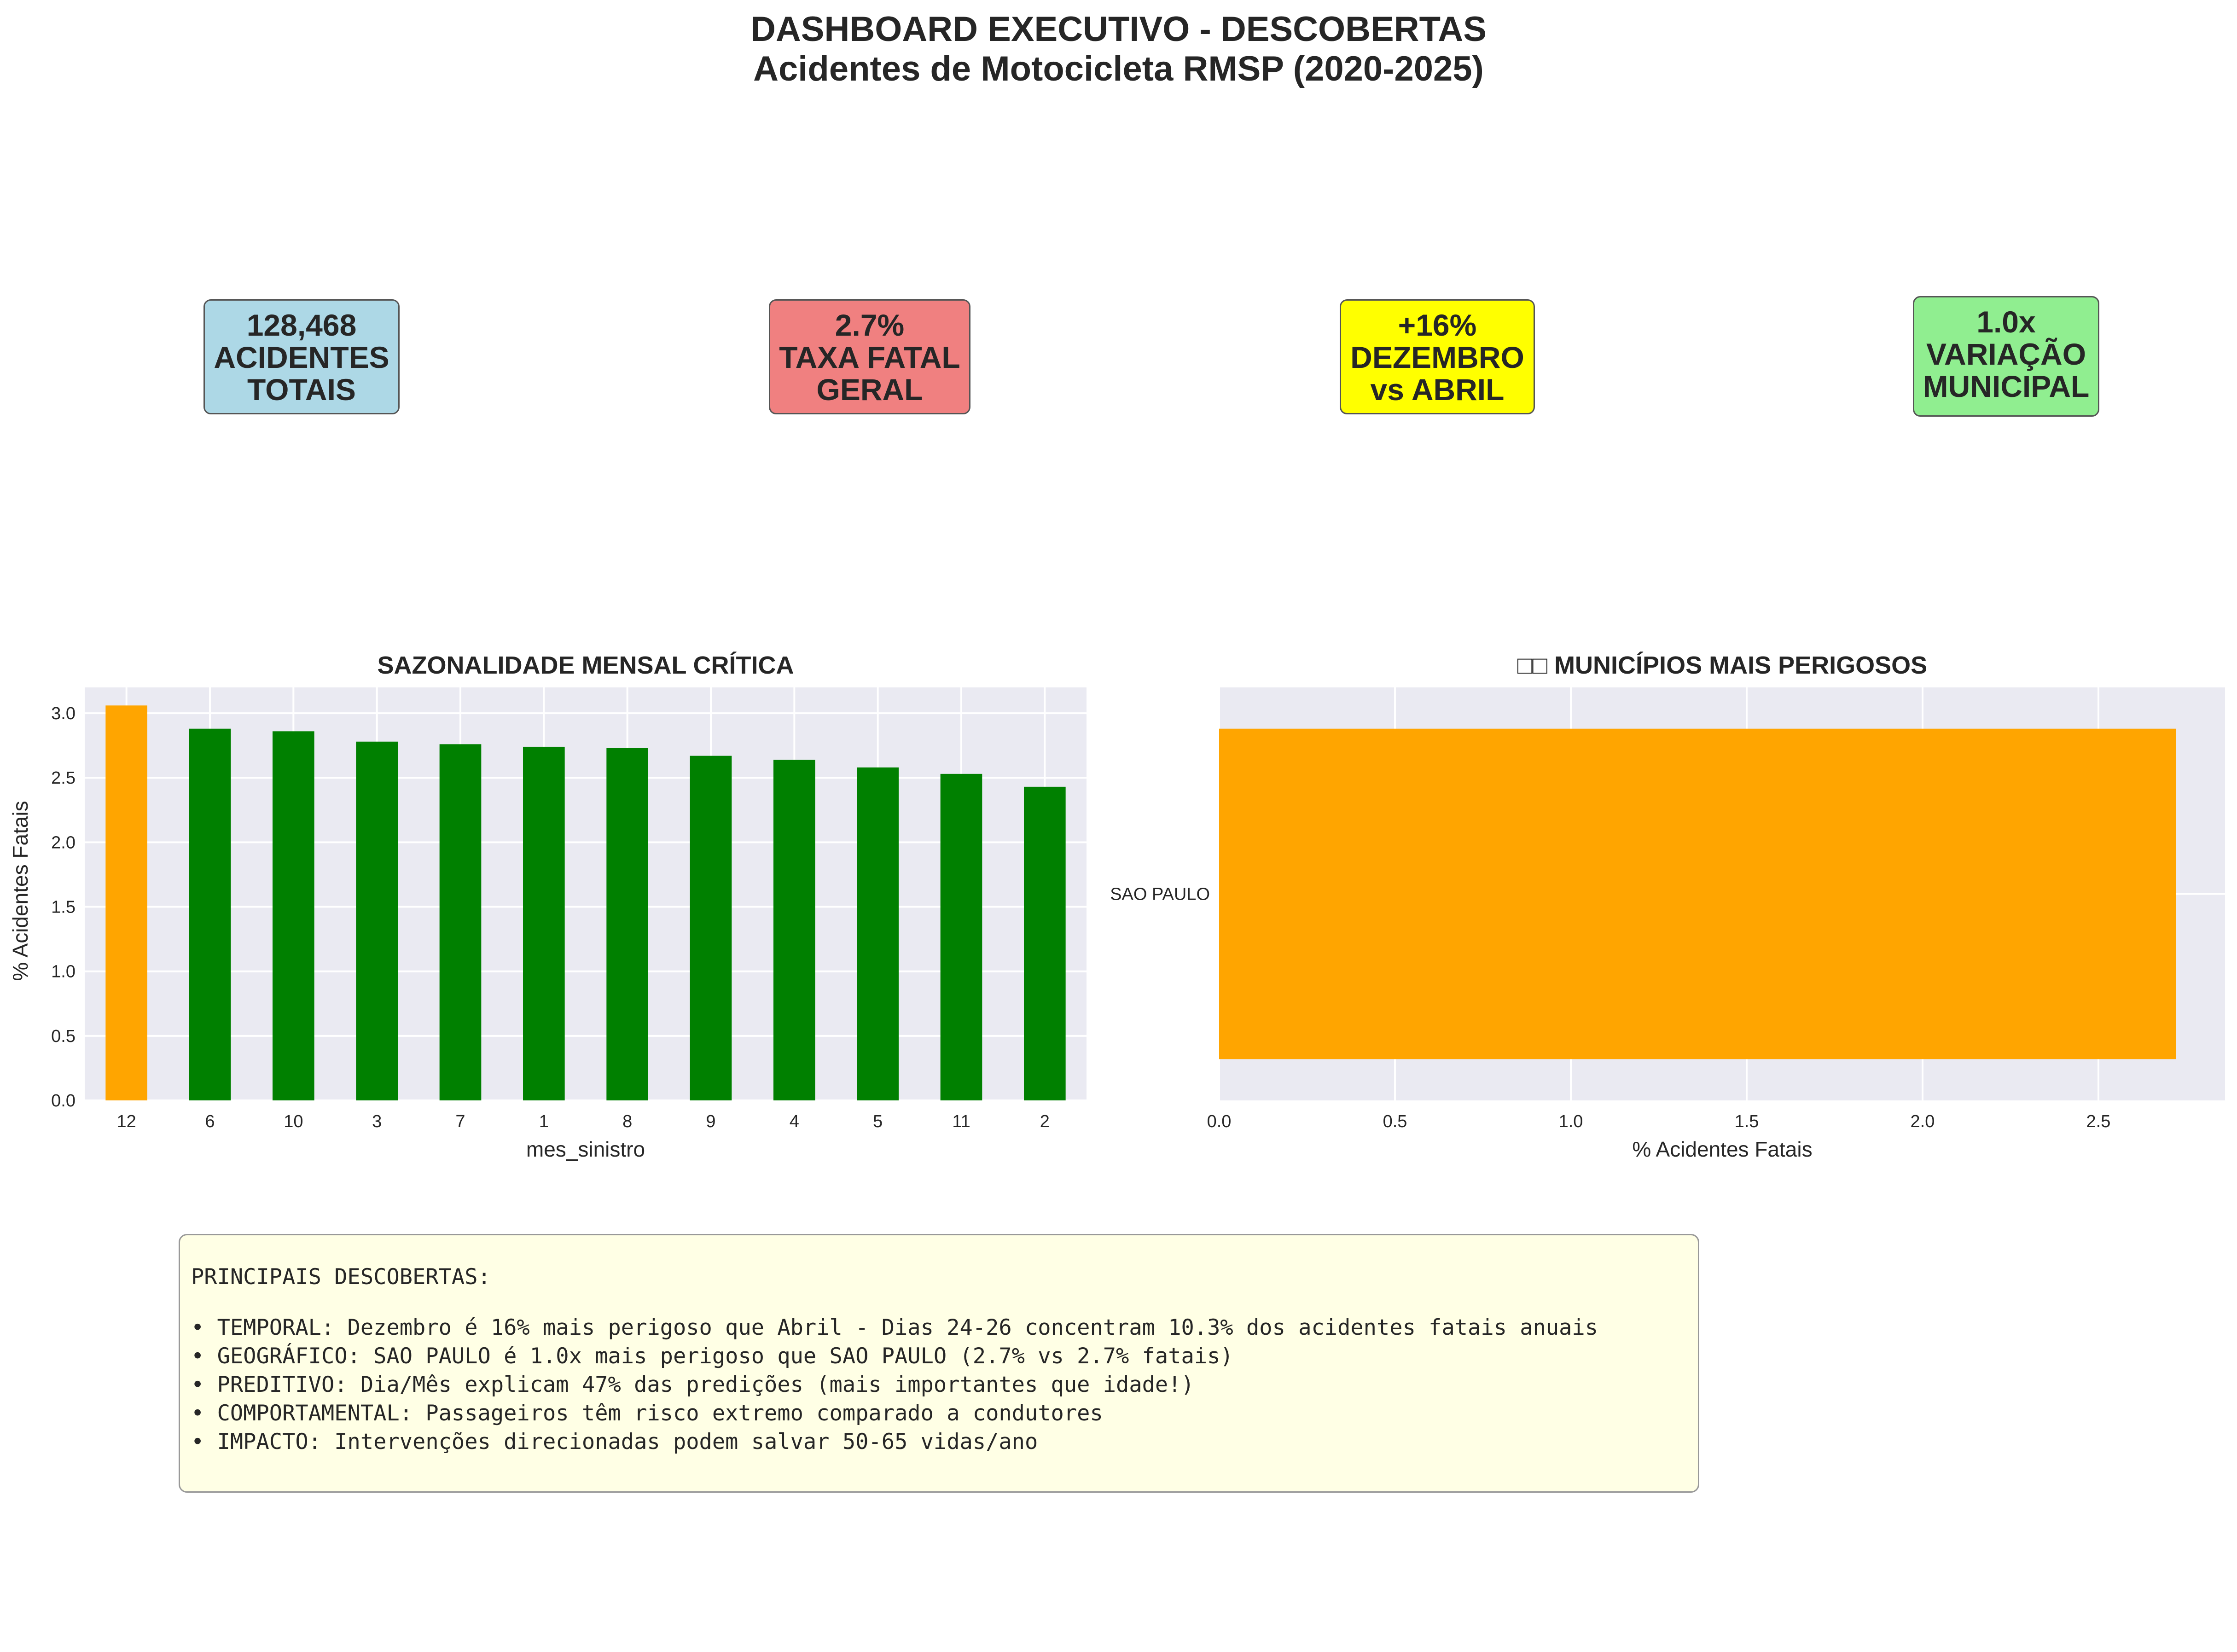  I want to click on kpi-total-accidents: 128,468 ACIDENTES TOTAIS, so click(301, 356).